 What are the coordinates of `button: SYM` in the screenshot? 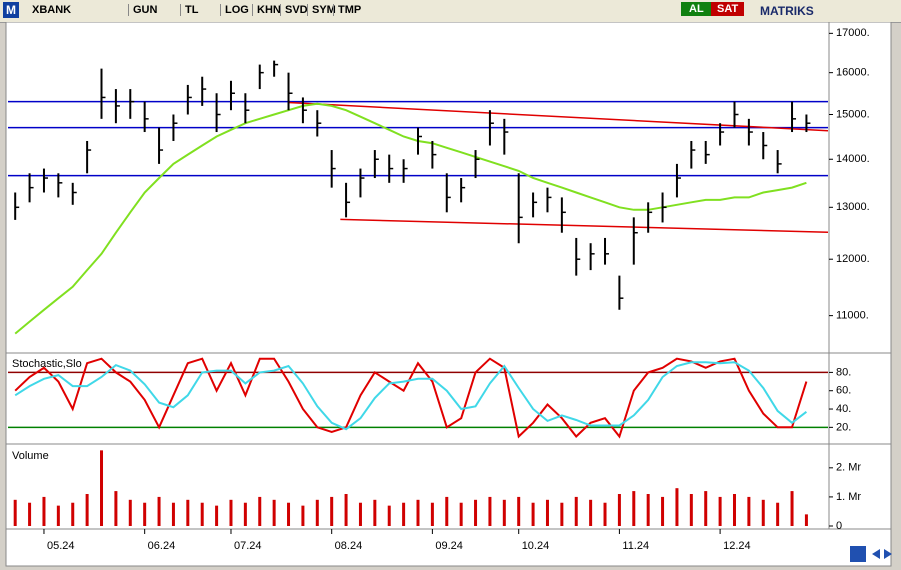 It's located at (321, 10).